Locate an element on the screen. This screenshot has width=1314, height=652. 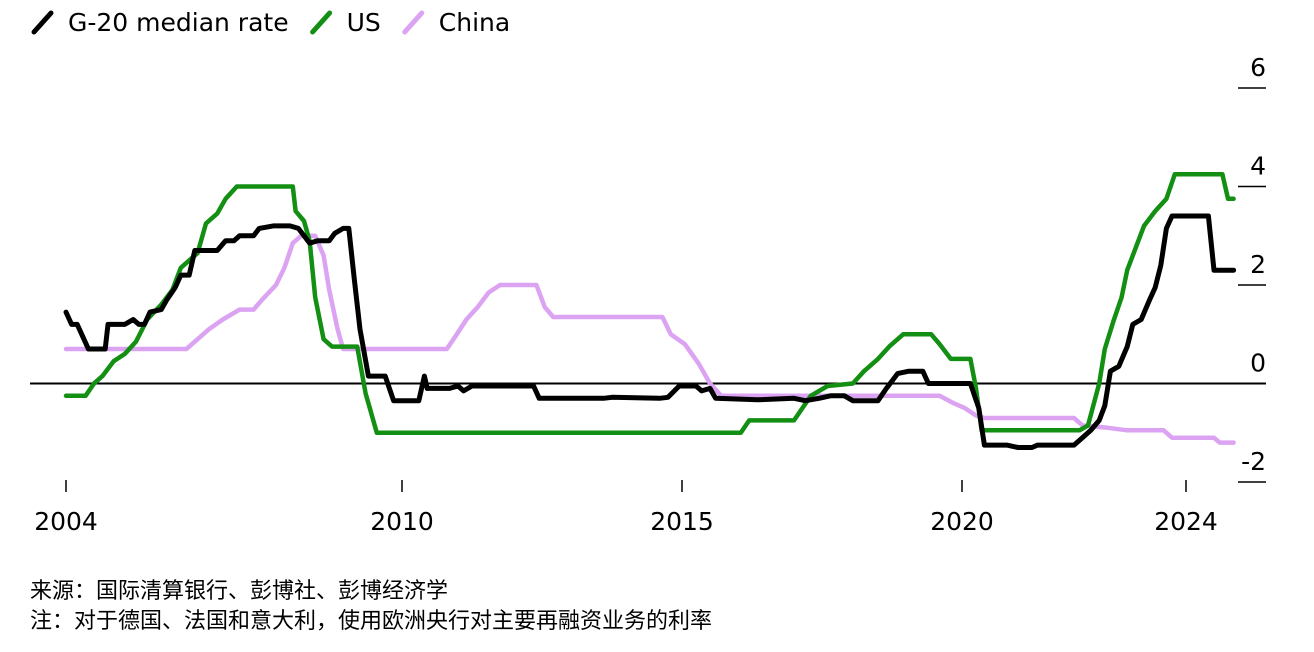
source-note: 来源：国际清算银行、彭博社、彭博经济学 is located at coordinates (239, 591).